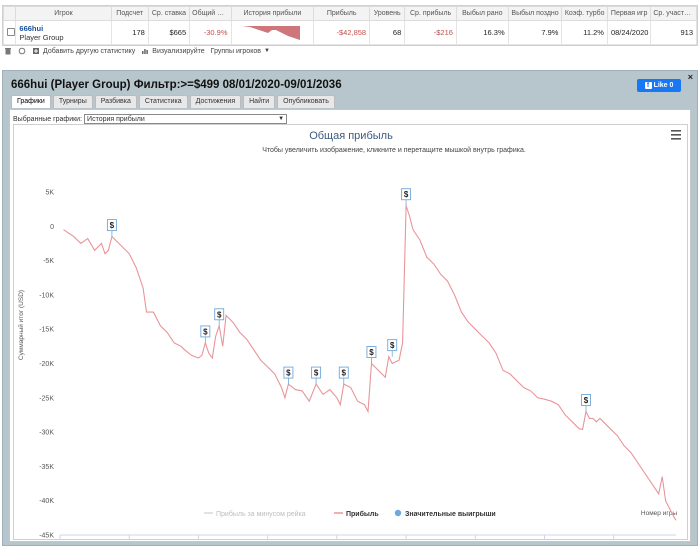  I want to click on cell-count: 178, so click(129, 32).